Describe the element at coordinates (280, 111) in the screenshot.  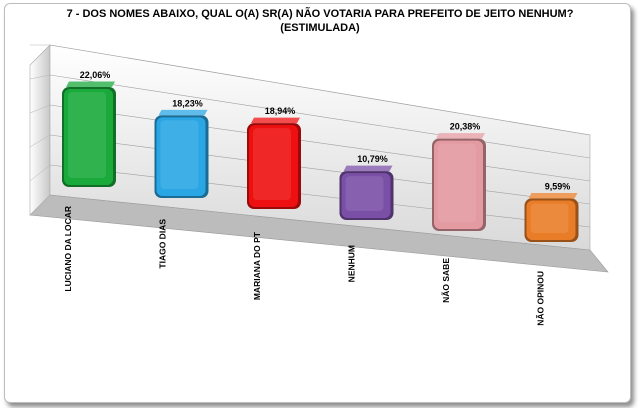
I see `data-label: 18,94%` at that location.